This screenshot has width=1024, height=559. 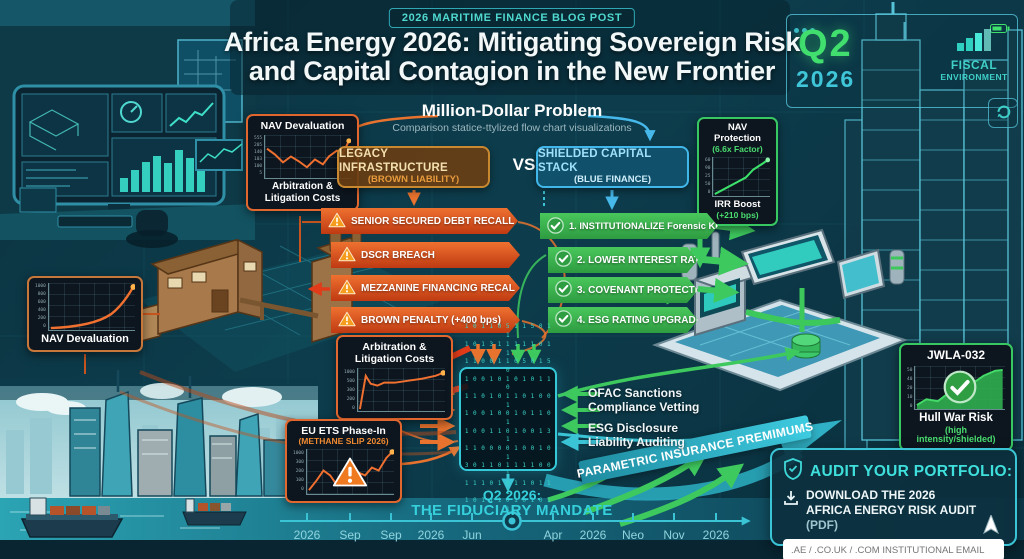 I want to click on benefit-banner-label: 3. COVENANT PROTECTION, so click(x=645, y=290).